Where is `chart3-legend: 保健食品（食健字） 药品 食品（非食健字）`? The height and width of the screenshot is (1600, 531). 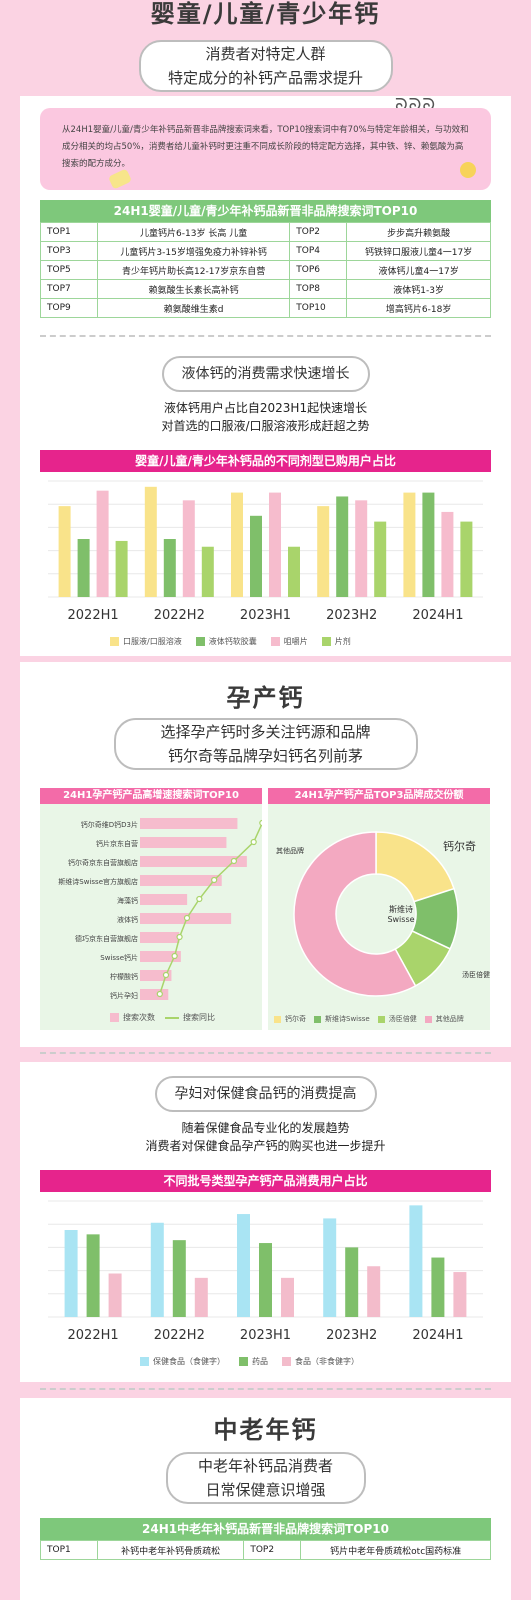 chart3-legend: 保健食品（食健字） 药品 食品（非食健字） is located at coordinates (249, 1361).